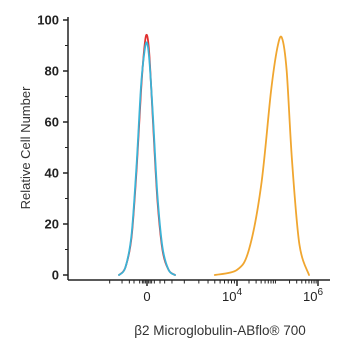 Image resolution: width=342 pixels, height=350 pixels. I want to click on y-tick-label: 0, so click(55, 275).